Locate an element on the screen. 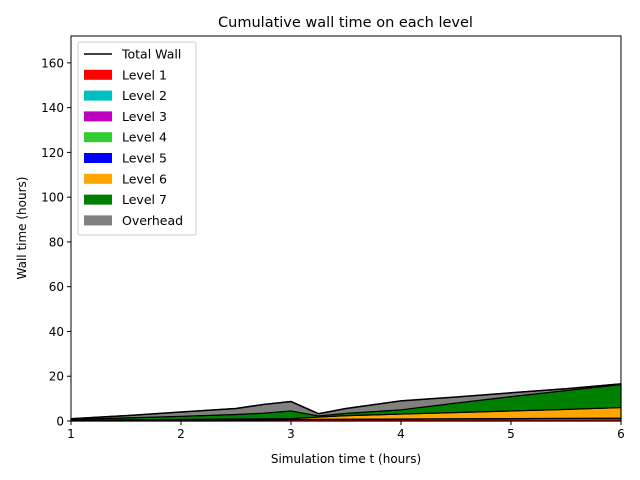 Image resolution: width=640 pixels, height=480 pixels. x-tick-label: 2 is located at coordinates (181, 434).